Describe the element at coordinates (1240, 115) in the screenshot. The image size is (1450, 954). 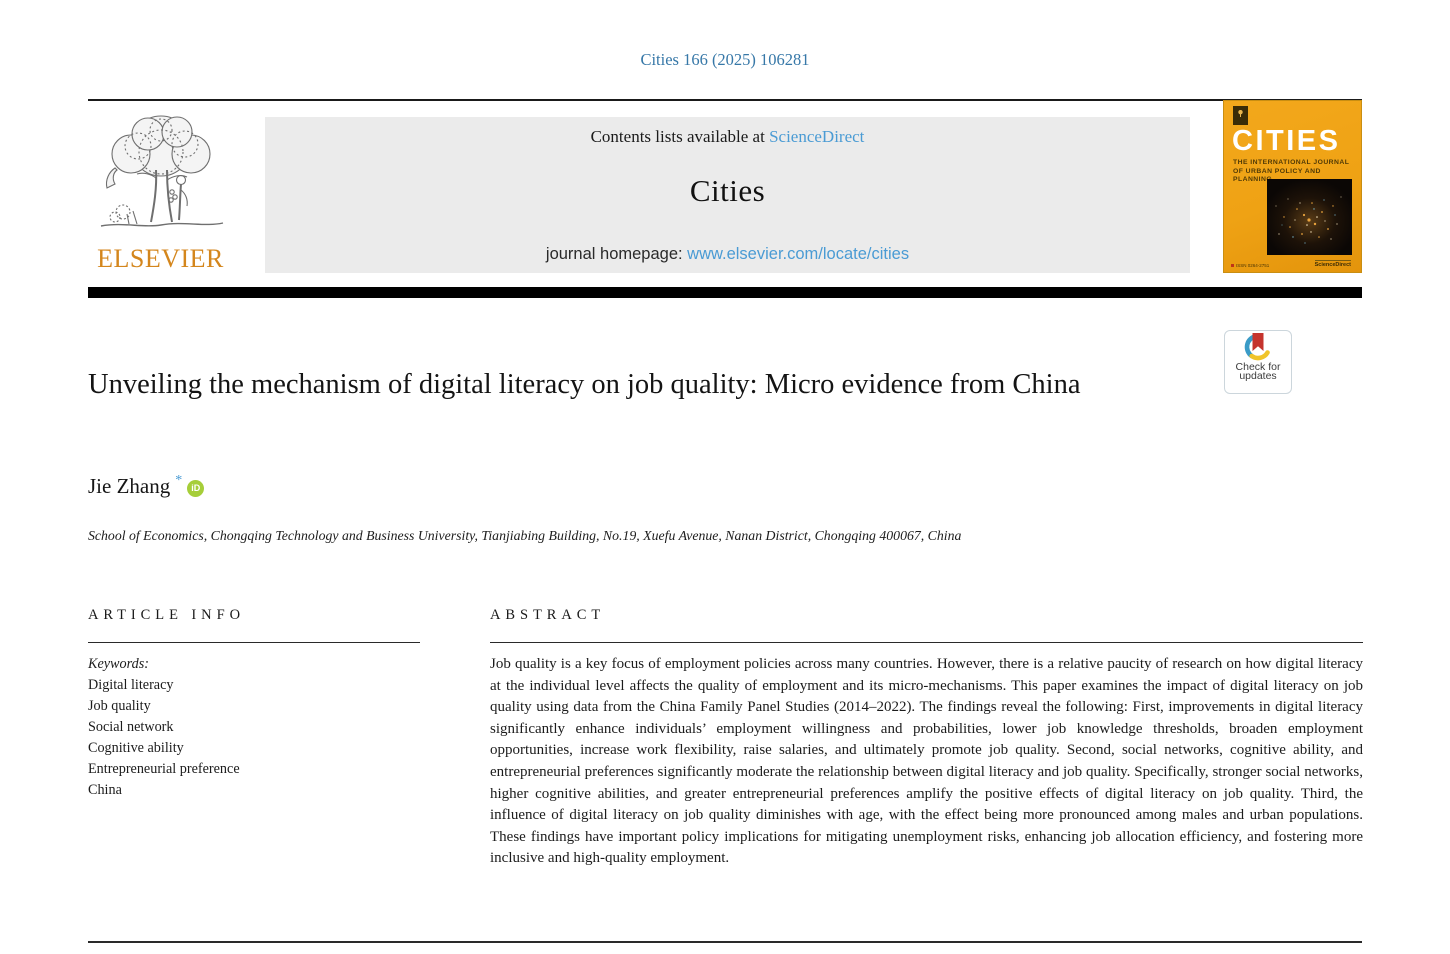
I see `cover-elsevier-mark-icon` at that location.